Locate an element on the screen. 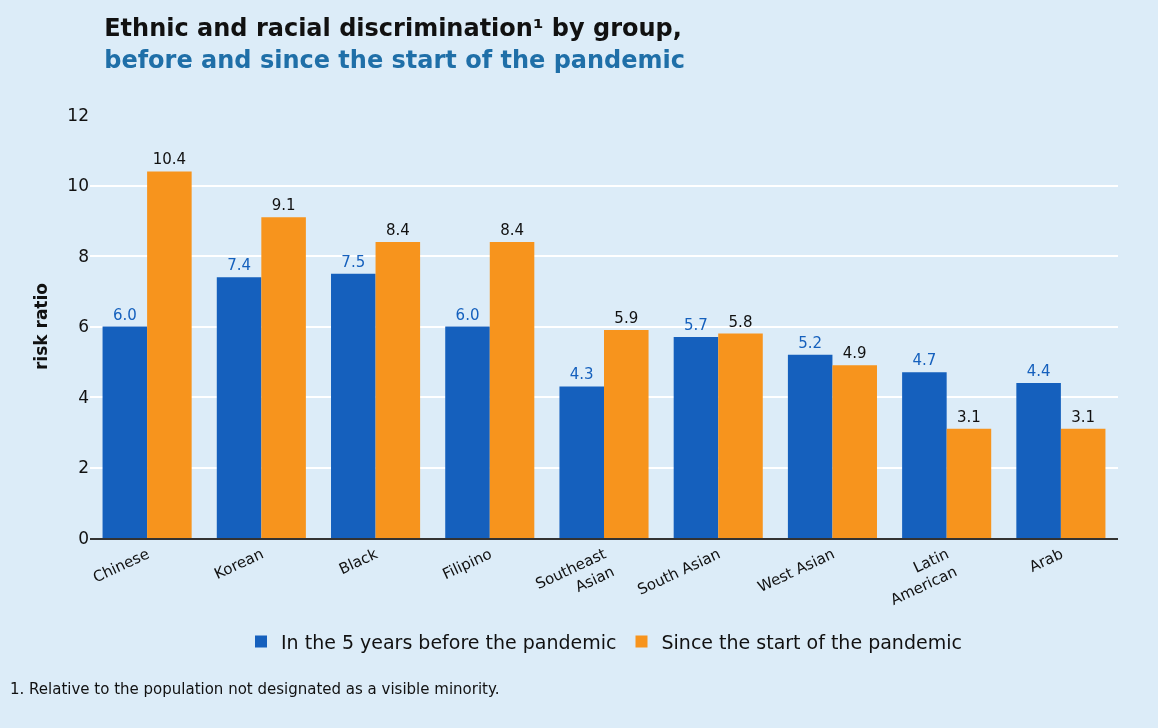 This screenshot has width=1158, height=728. data-label: 4.7 is located at coordinates (924, 360).